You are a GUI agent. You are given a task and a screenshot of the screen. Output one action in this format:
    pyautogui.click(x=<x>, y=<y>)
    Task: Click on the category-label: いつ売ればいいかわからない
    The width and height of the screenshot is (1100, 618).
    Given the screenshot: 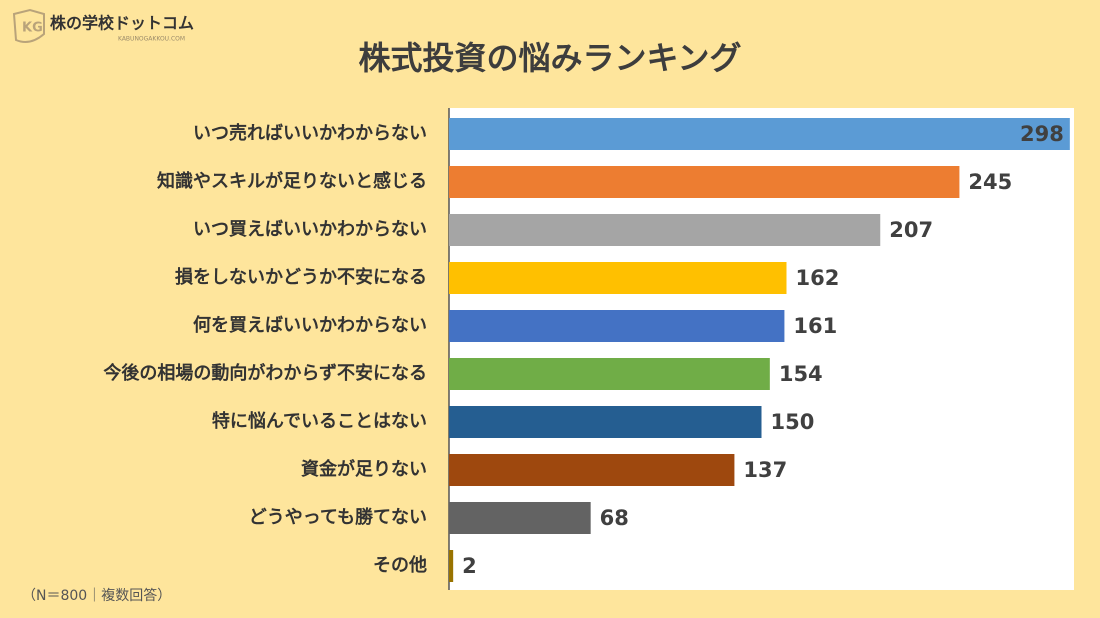 What is the action you would take?
    pyautogui.click(x=310, y=133)
    